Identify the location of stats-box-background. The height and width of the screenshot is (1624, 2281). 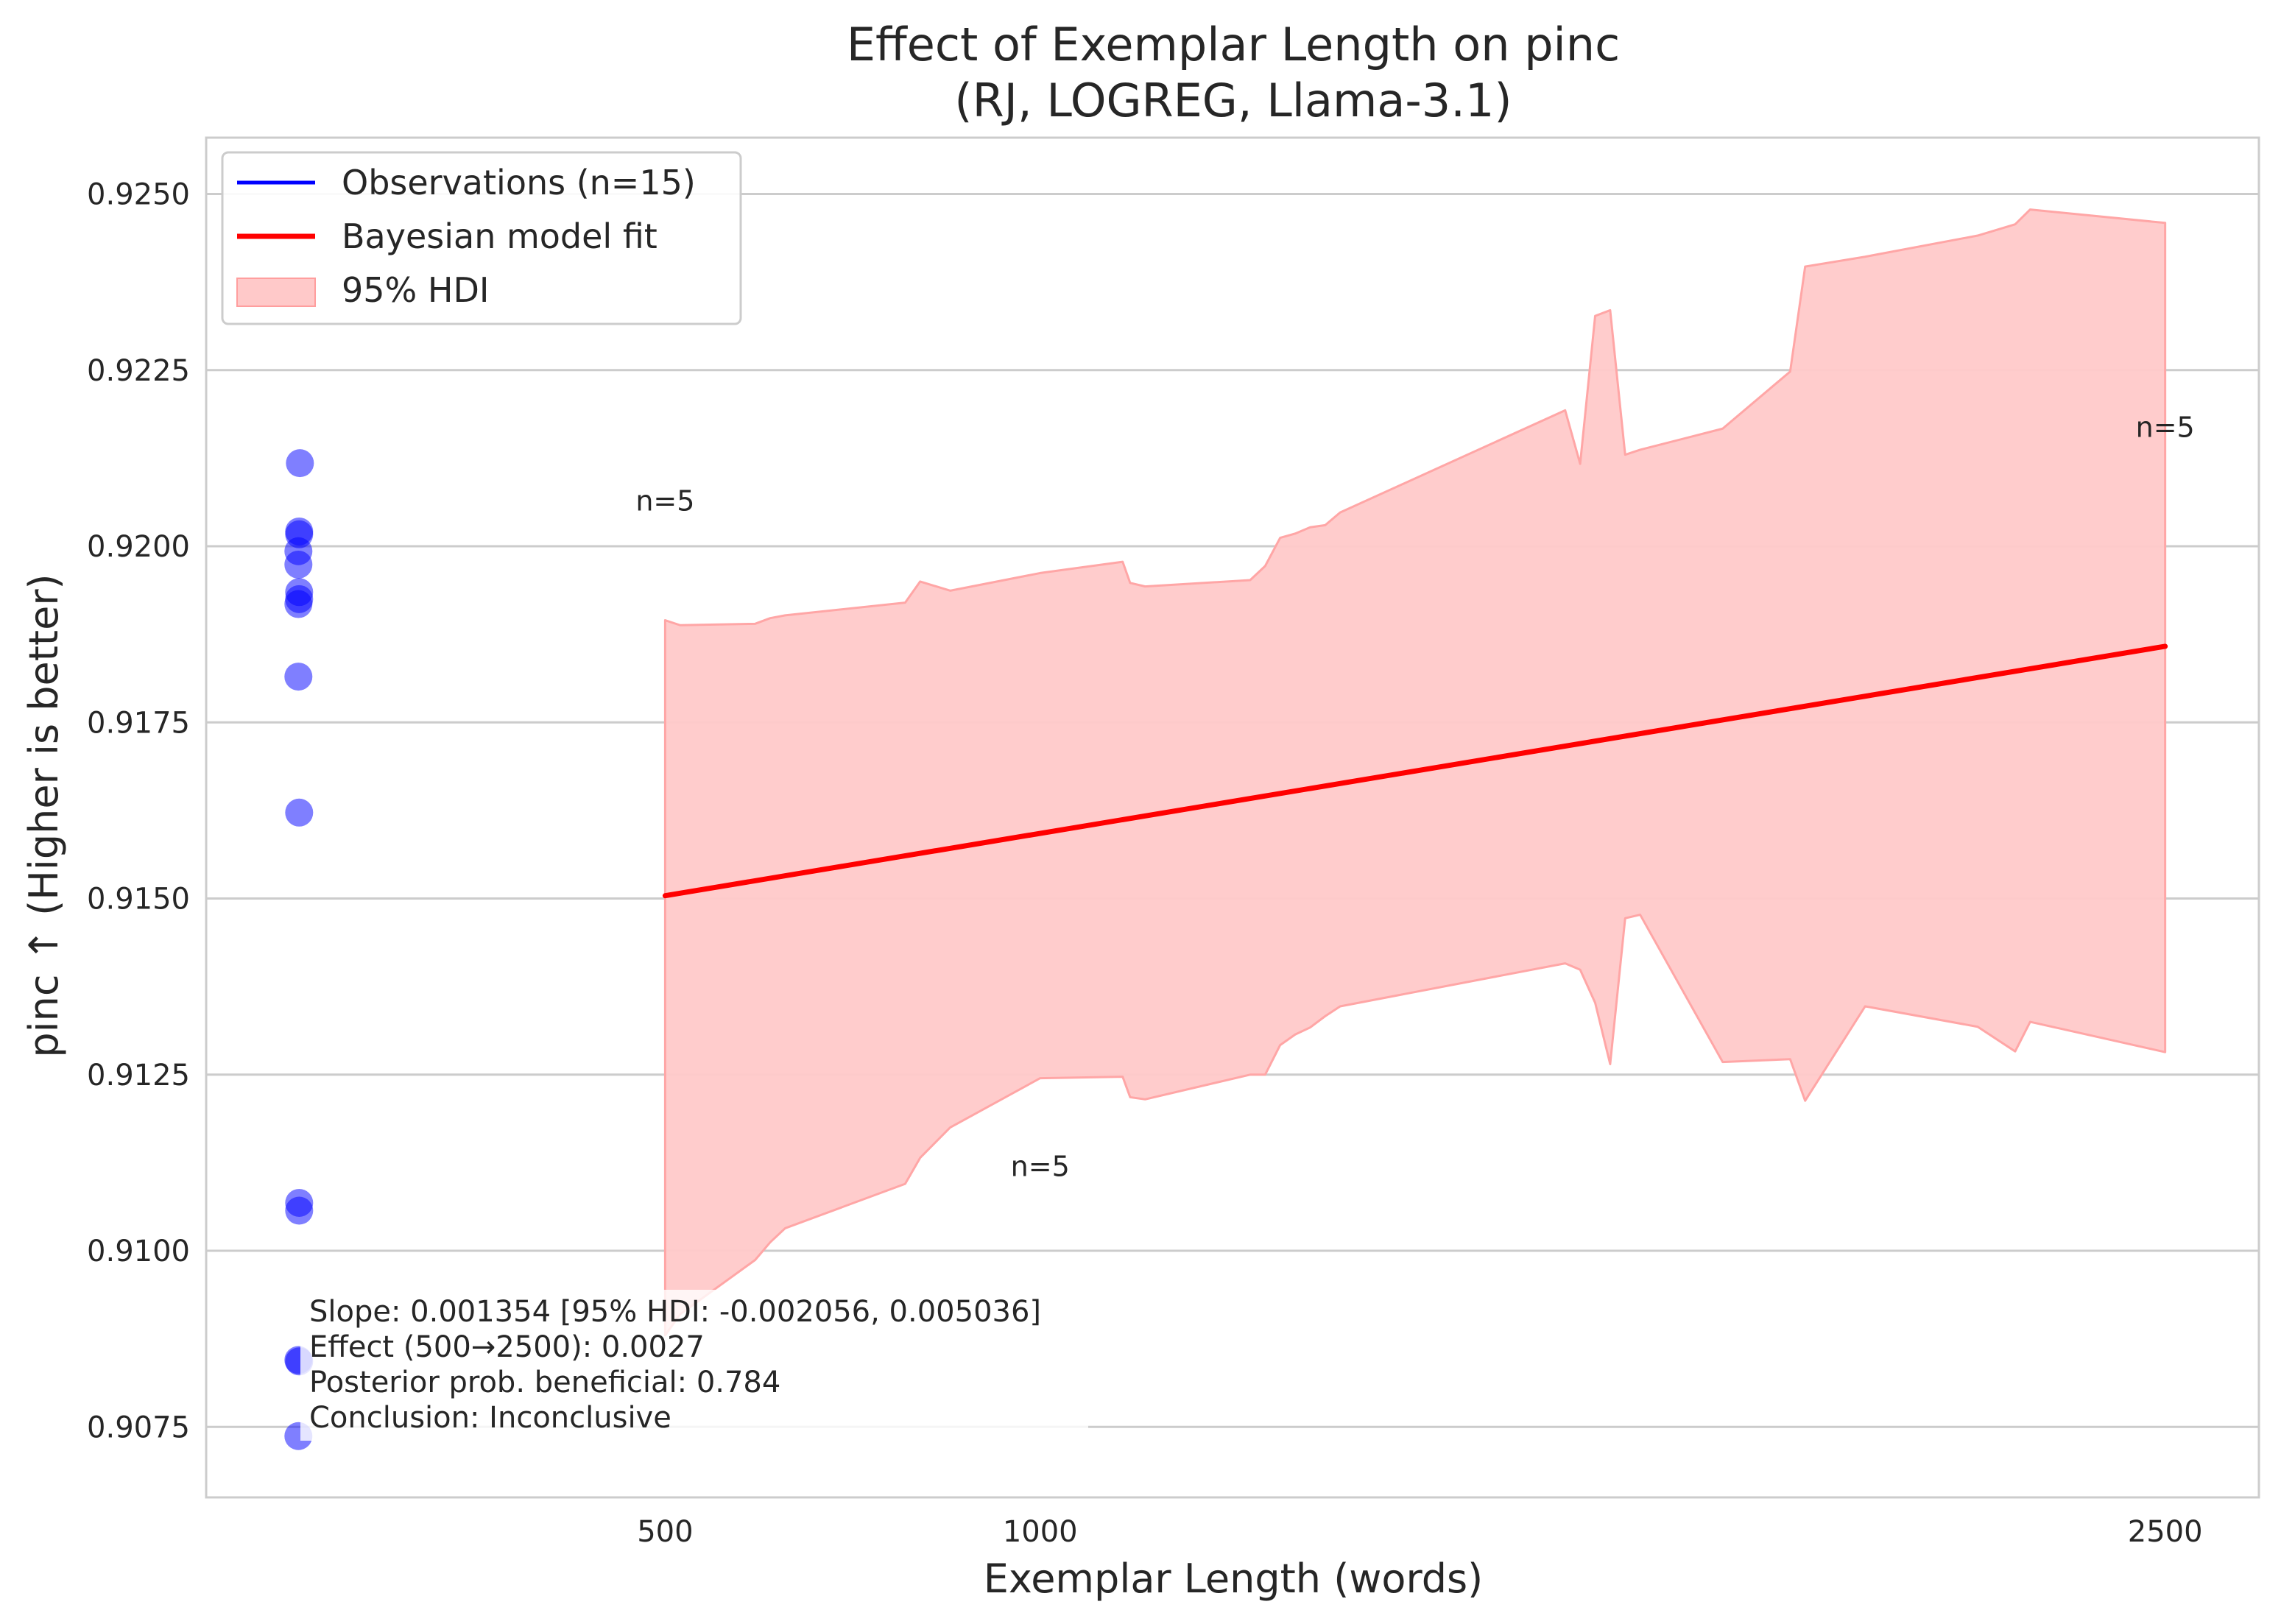
(694, 1365).